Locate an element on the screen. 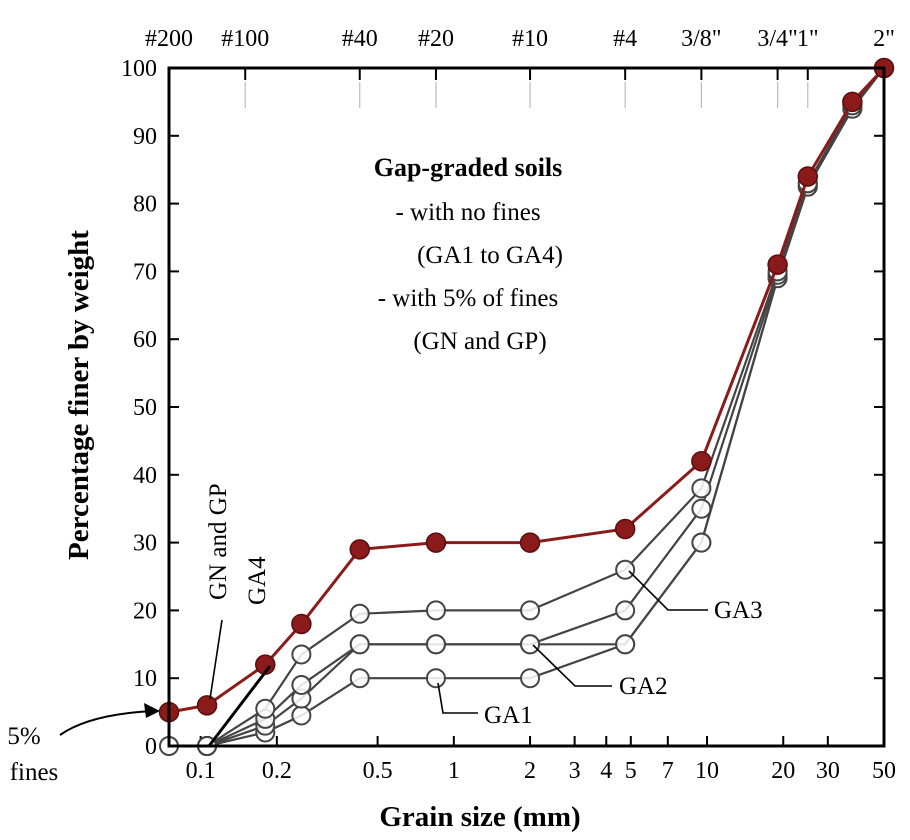 Image resolution: width=910 pixels, height=840 pixels. y-tick-label: 70 is located at coordinates (145, 272).